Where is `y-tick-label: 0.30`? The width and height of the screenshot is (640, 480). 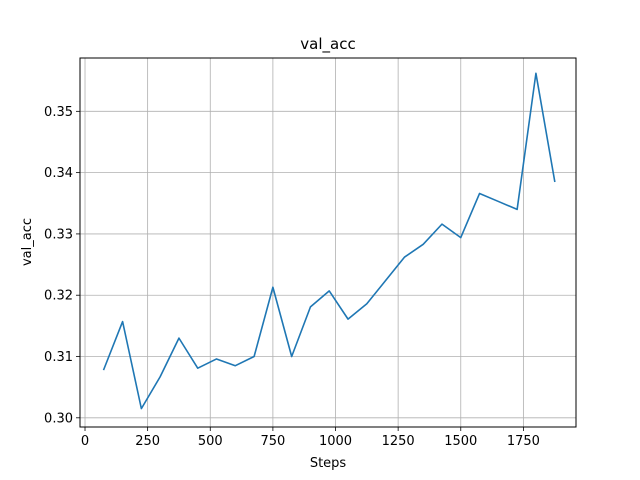
y-tick-label: 0.30 is located at coordinates (58, 418).